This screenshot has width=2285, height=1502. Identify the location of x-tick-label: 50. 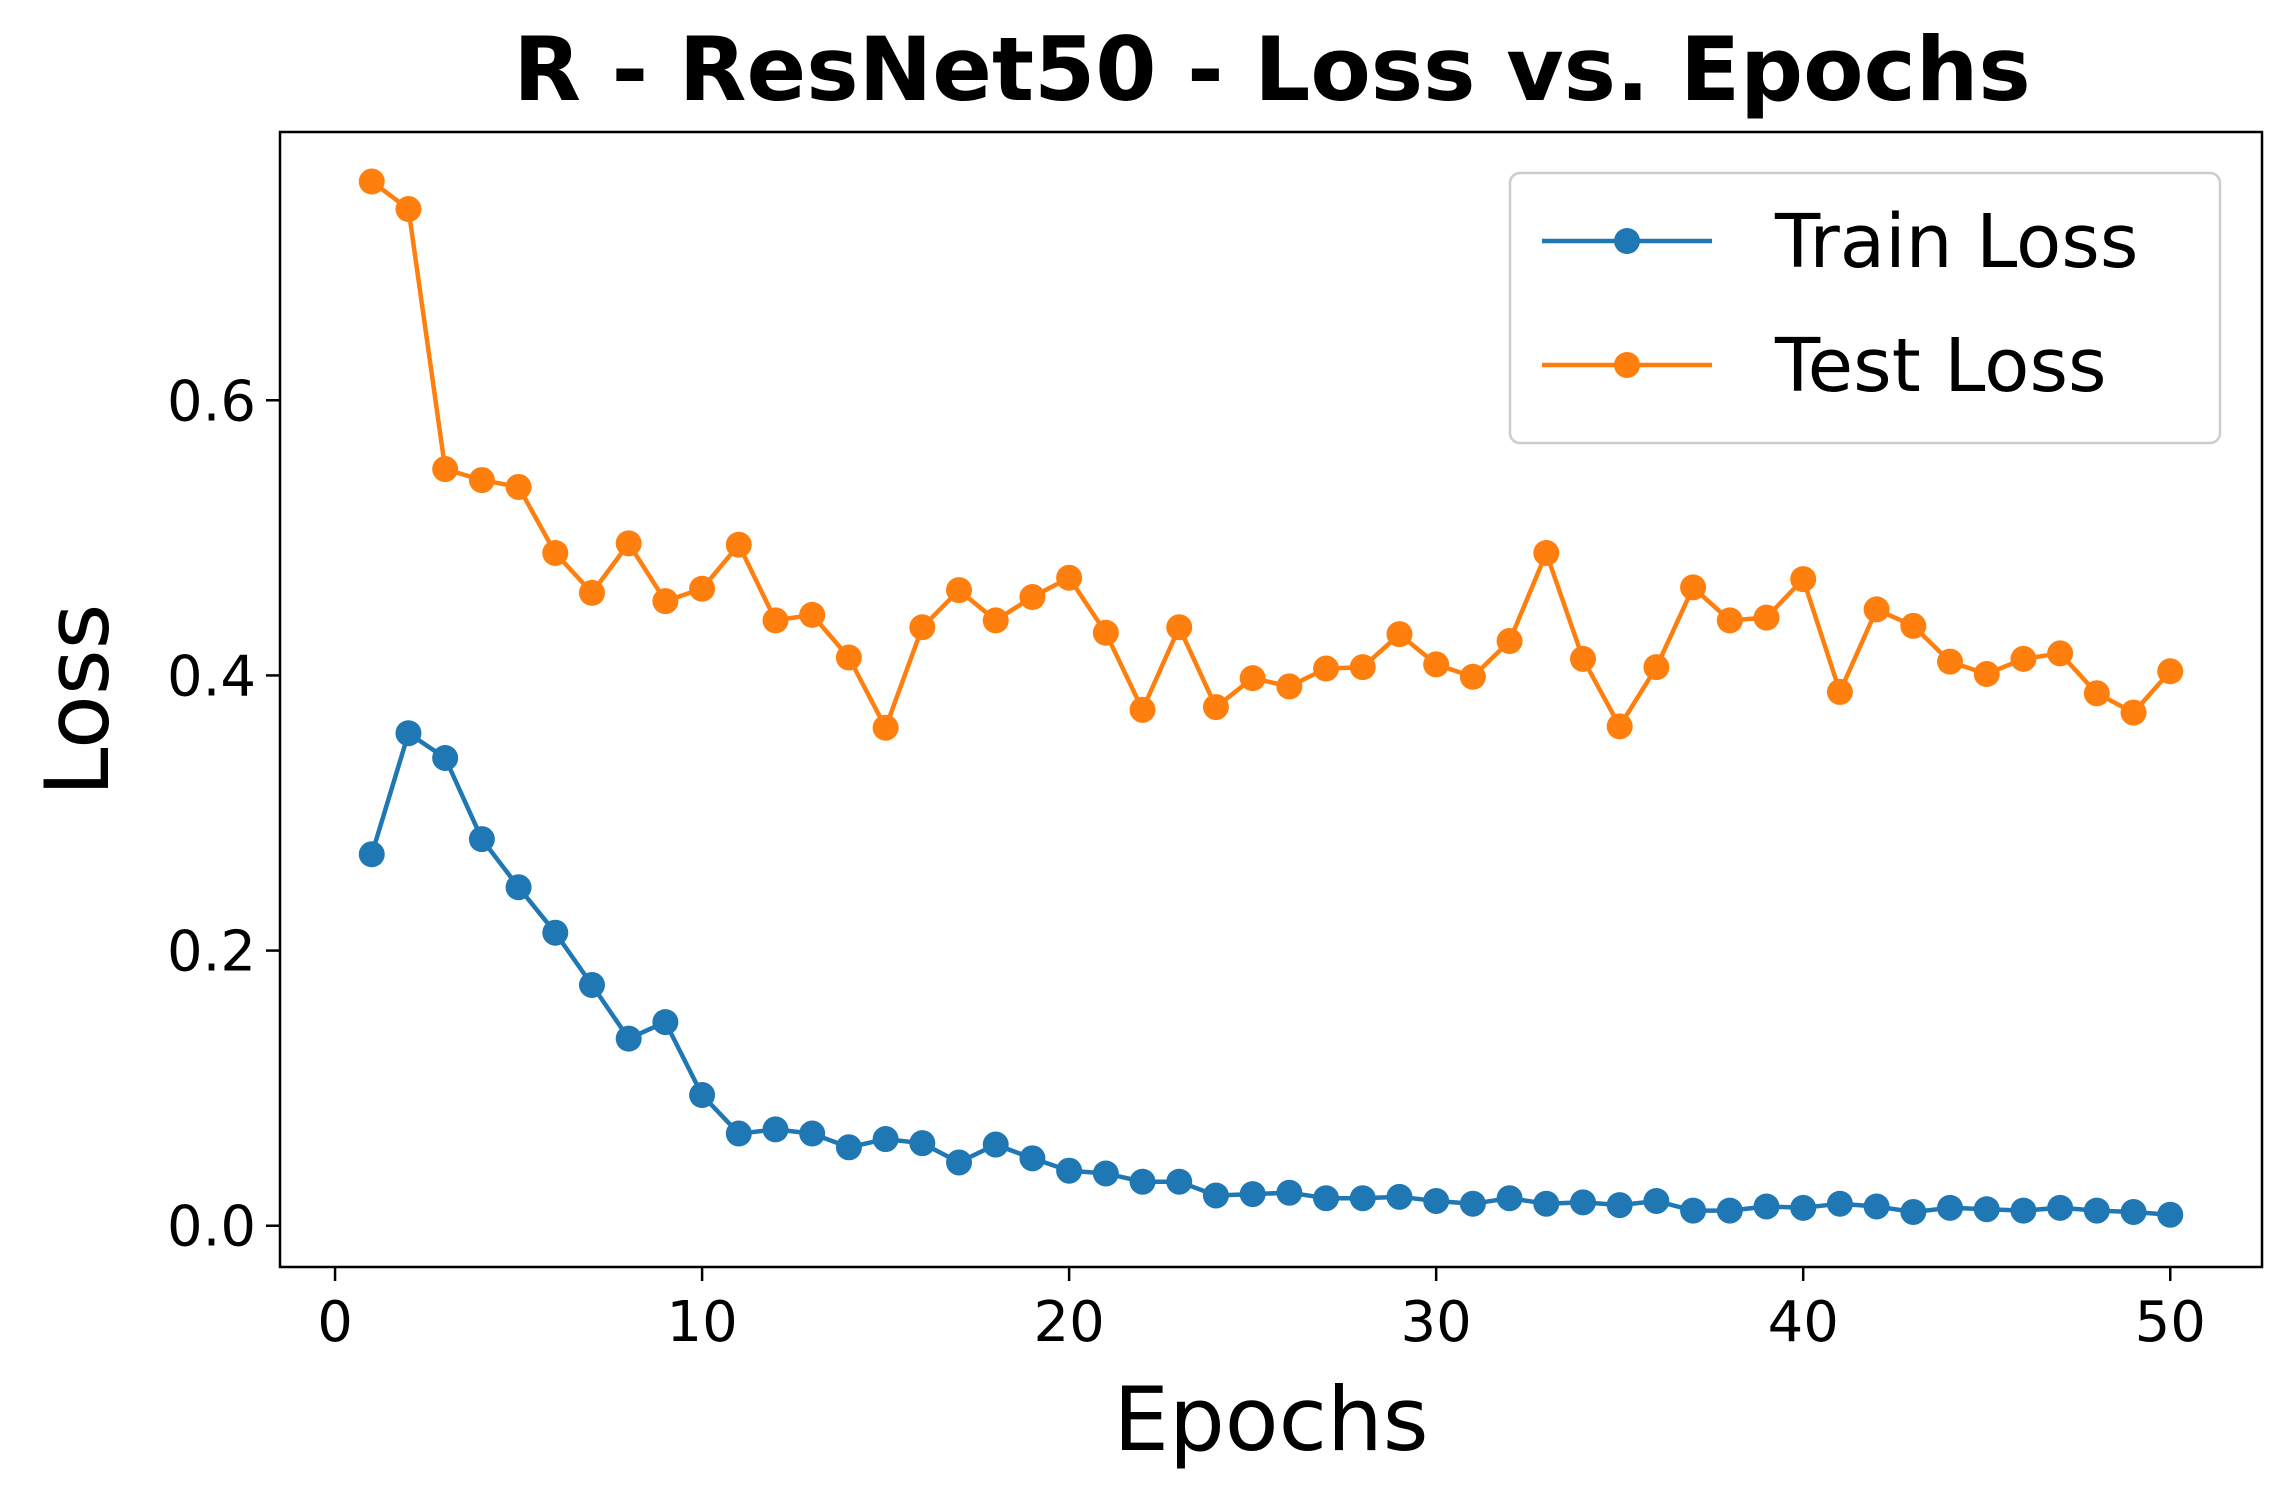
(2170, 1322).